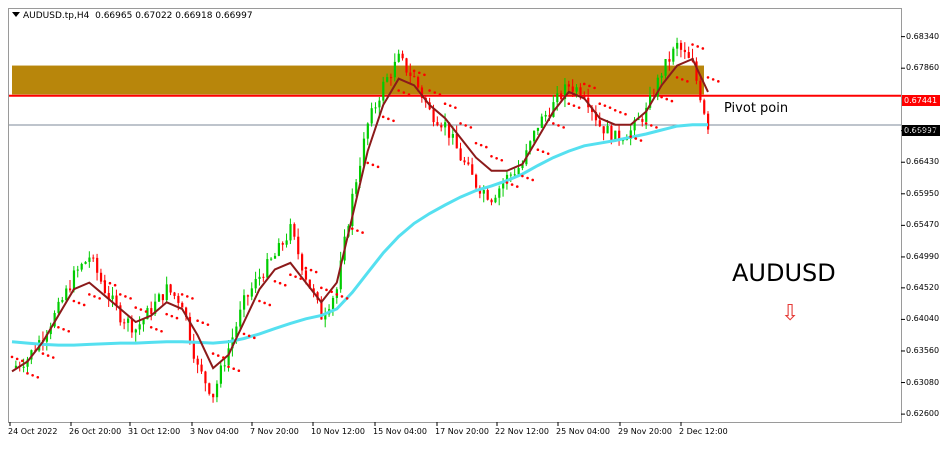 The image size is (946, 454). What do you see at coordinates (923, 382) in the screenshot?
I see `y-tick-label: 0.63080` at bounding box center [923, 382].